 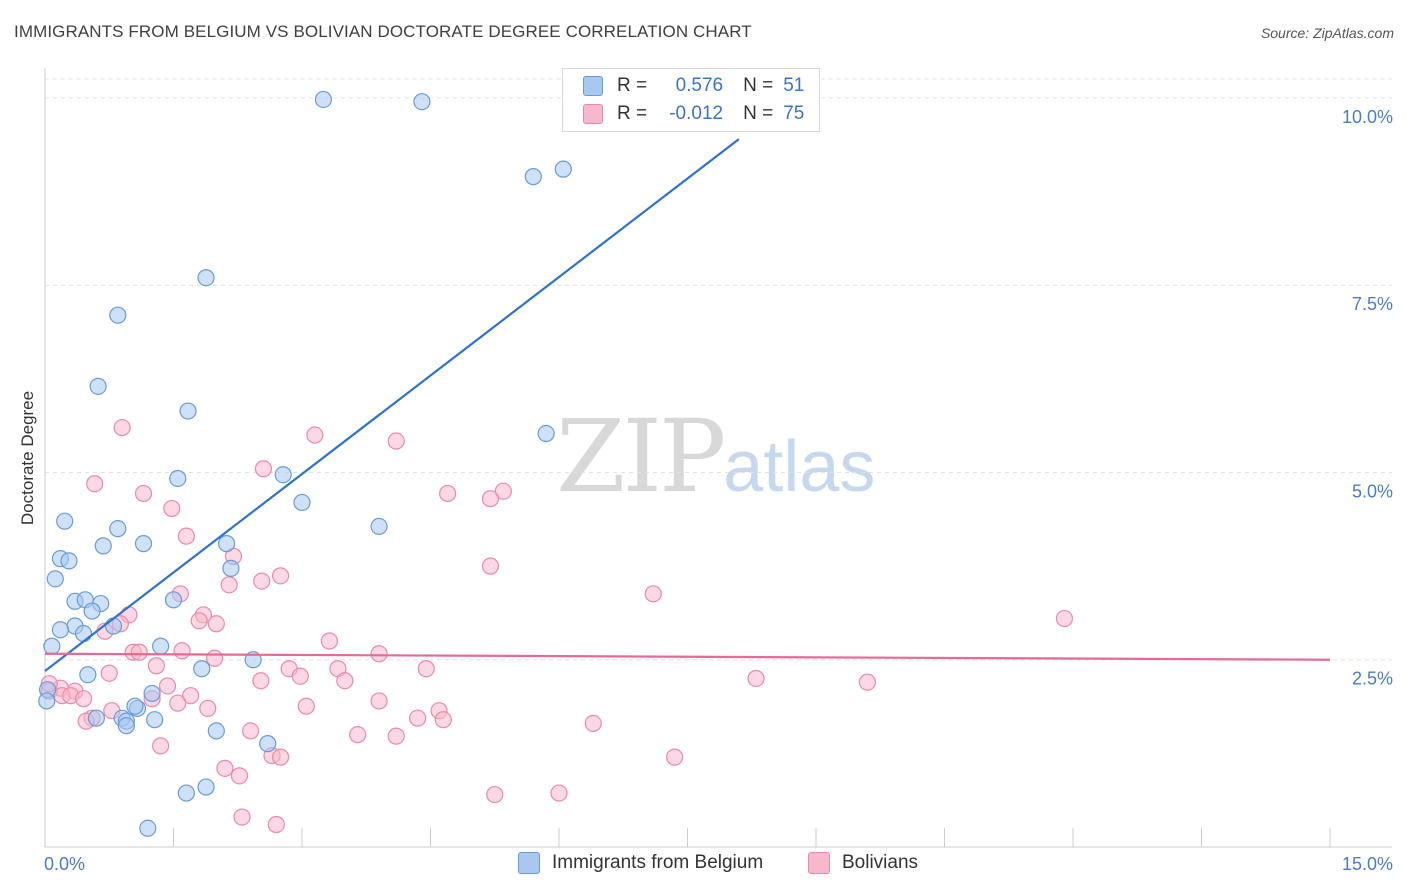 I want to click on bottom-legend-bolivians: Bolivians, so click(x=863, y=863).